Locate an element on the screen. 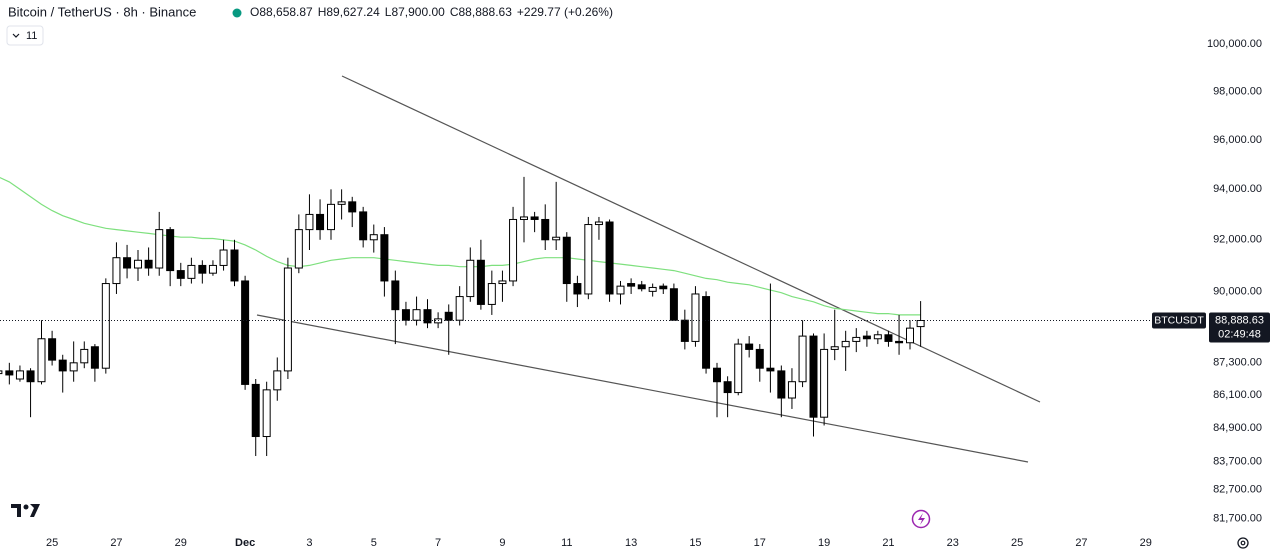 Image resolution: width=1280 pixels, height=557 pixels. indicator-count: 11 is located at coordinates (31, 36).